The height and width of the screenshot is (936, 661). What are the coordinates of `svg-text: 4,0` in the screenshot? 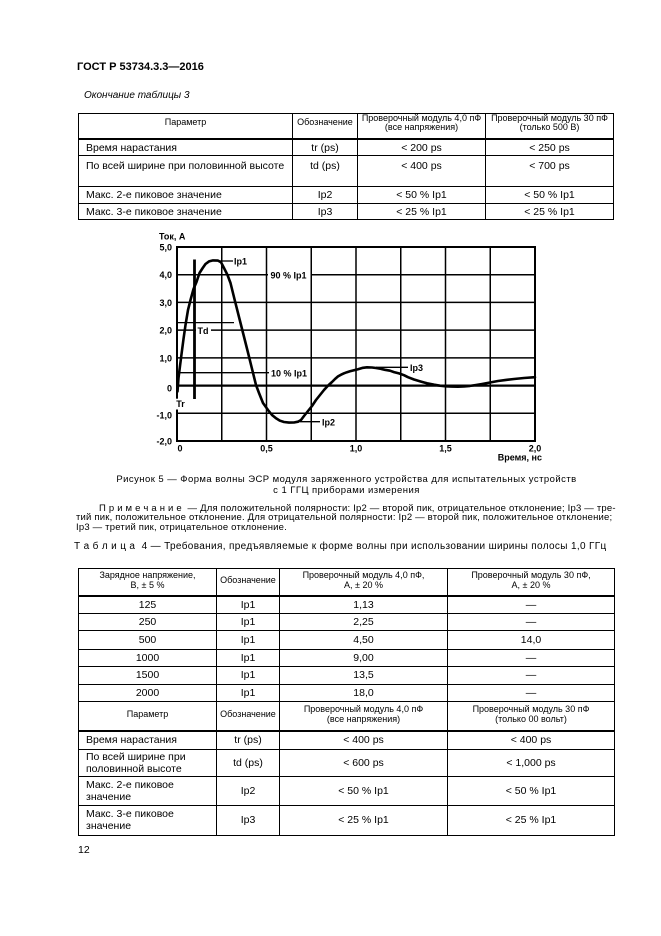 It's located at (165, 275).